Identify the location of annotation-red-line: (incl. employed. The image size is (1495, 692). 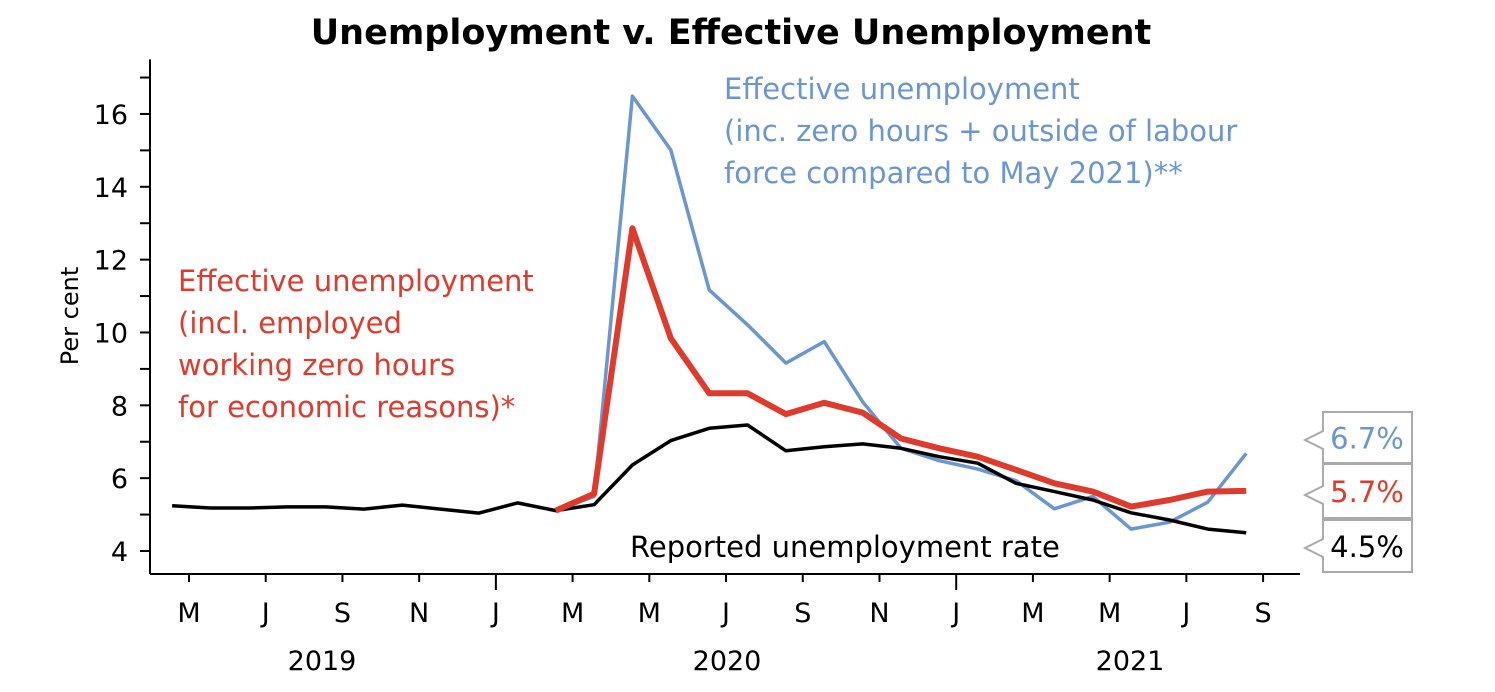
(290, 323).